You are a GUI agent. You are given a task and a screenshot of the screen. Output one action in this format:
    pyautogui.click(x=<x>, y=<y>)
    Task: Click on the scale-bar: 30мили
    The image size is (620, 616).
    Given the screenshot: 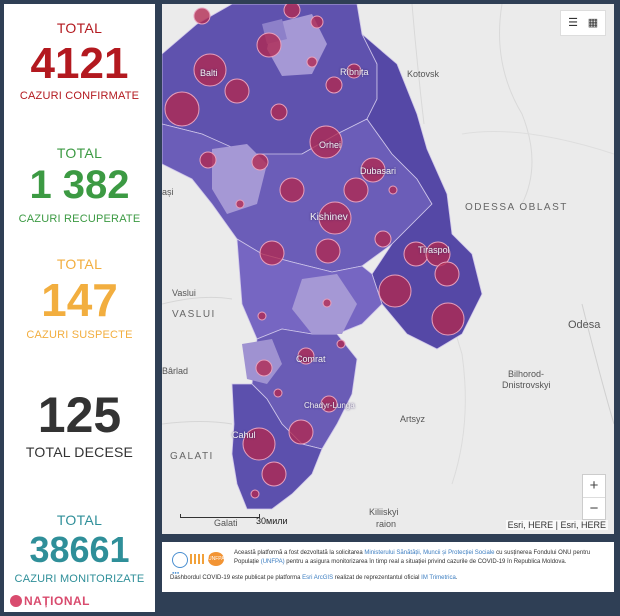 What is the action you would take?
    pyautogui.click(x=234, y=518)
    